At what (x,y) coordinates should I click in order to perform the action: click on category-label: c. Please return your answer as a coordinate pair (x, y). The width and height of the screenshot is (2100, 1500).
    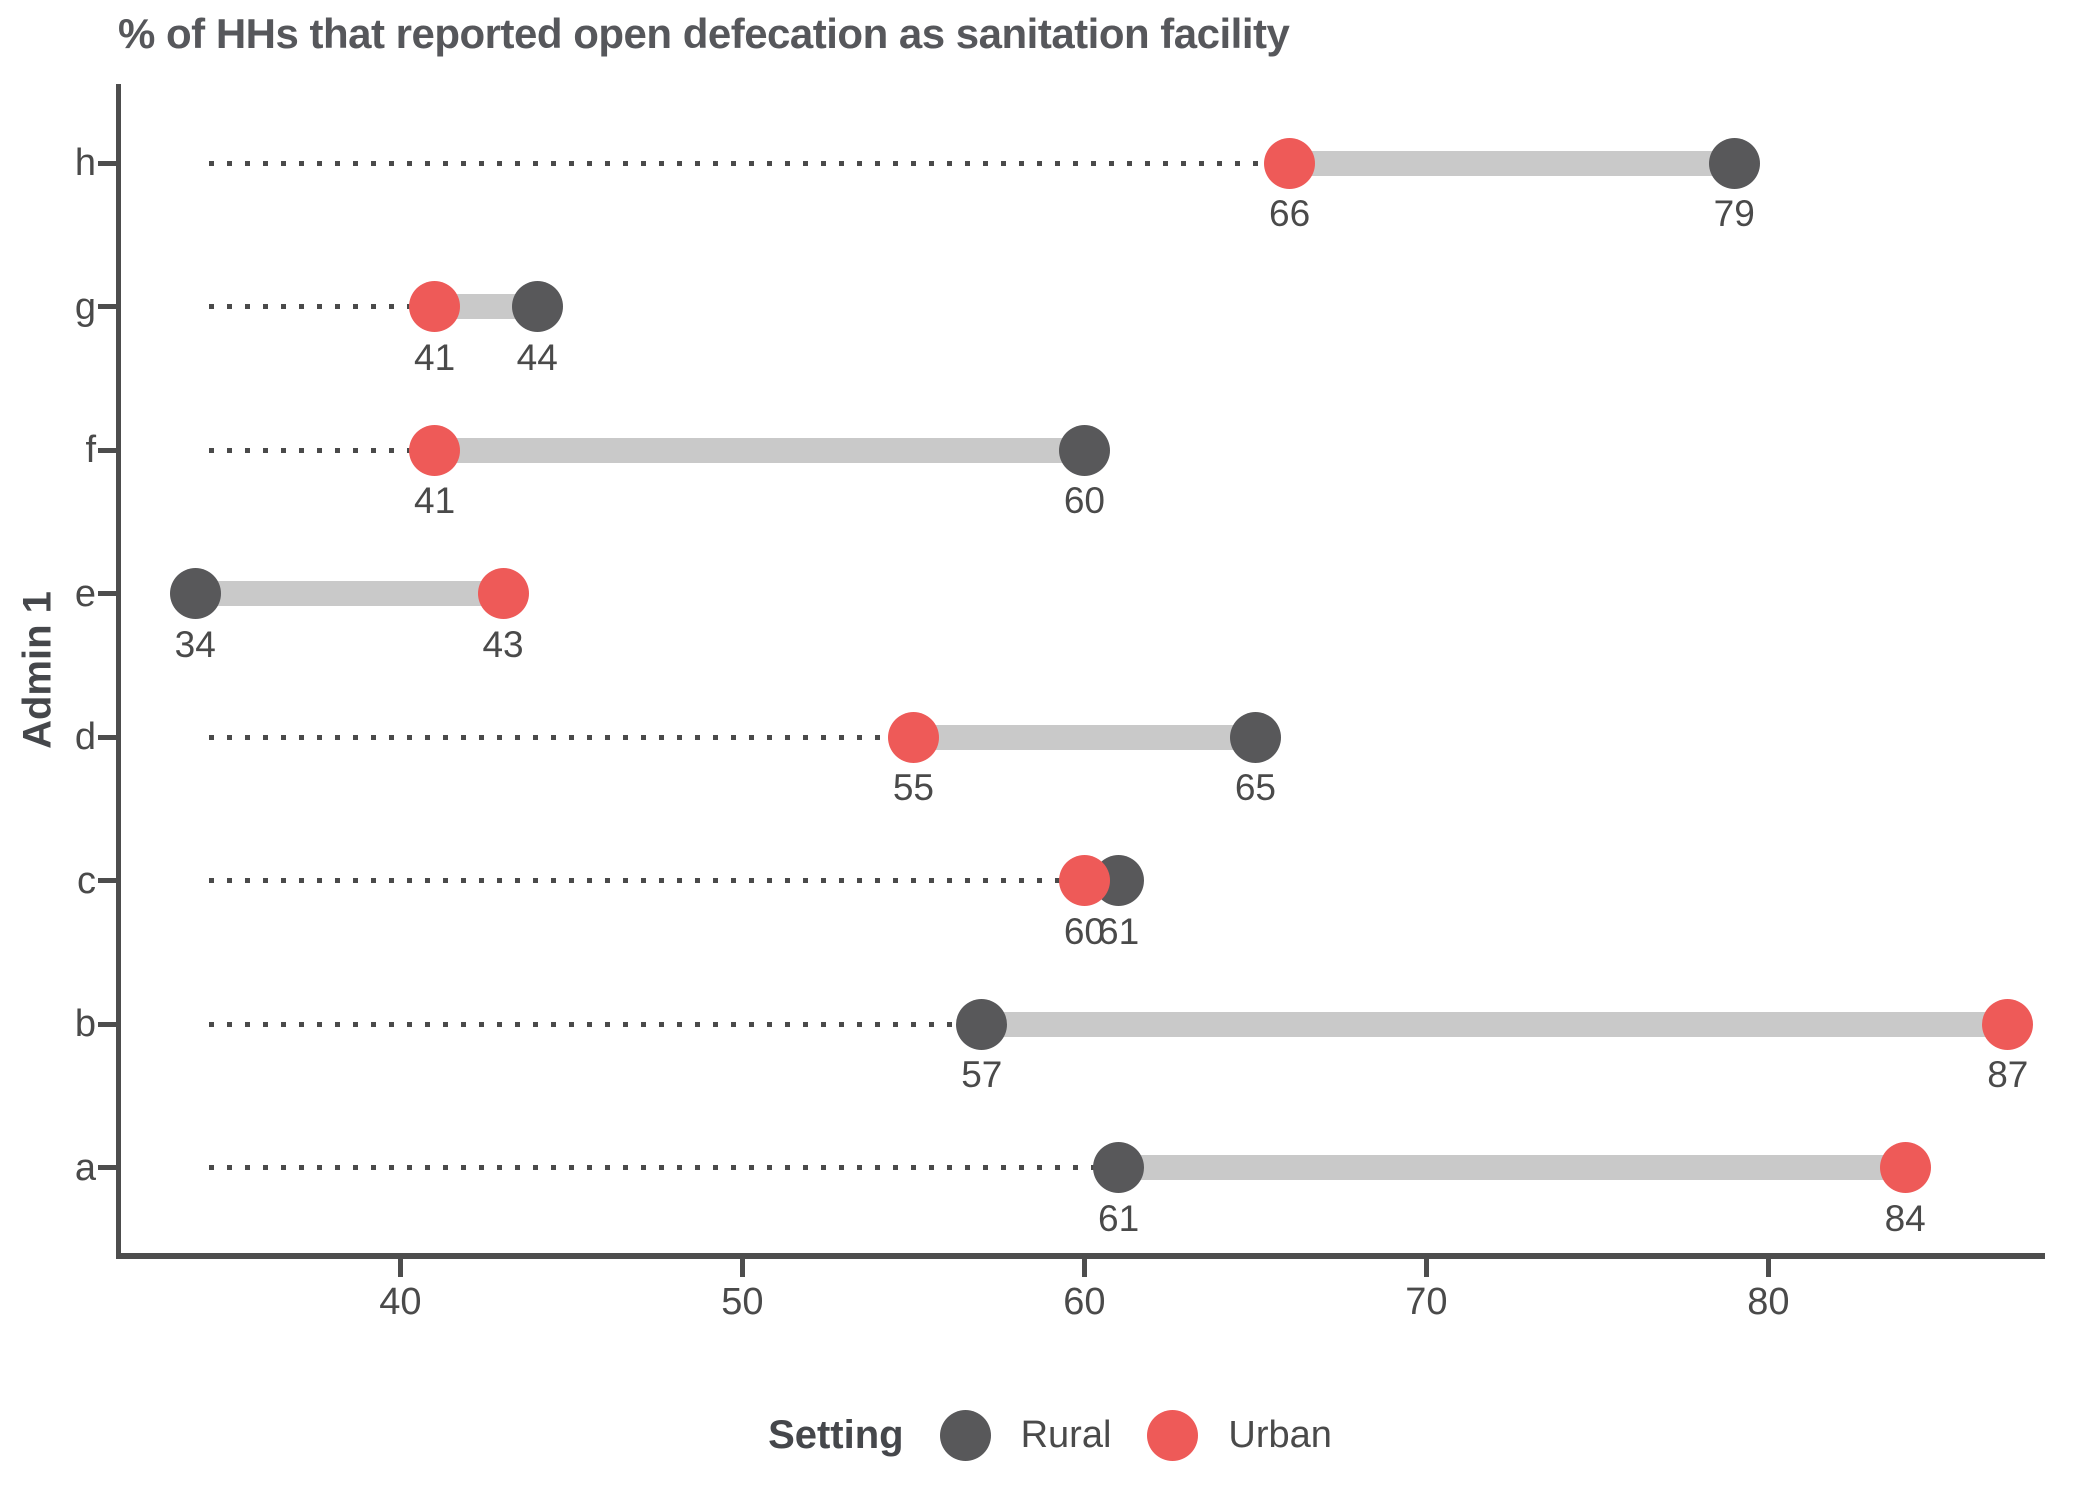
    Looking at the image, I should click on (86, 880).